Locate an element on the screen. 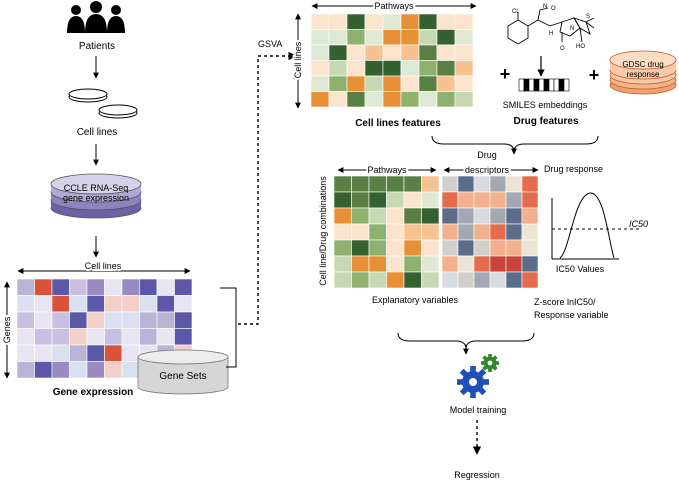 The width and height of the screenshot is (679, 482). molecule-atoms: Cl N O H O N S HO is located at coordinates (551, 28).